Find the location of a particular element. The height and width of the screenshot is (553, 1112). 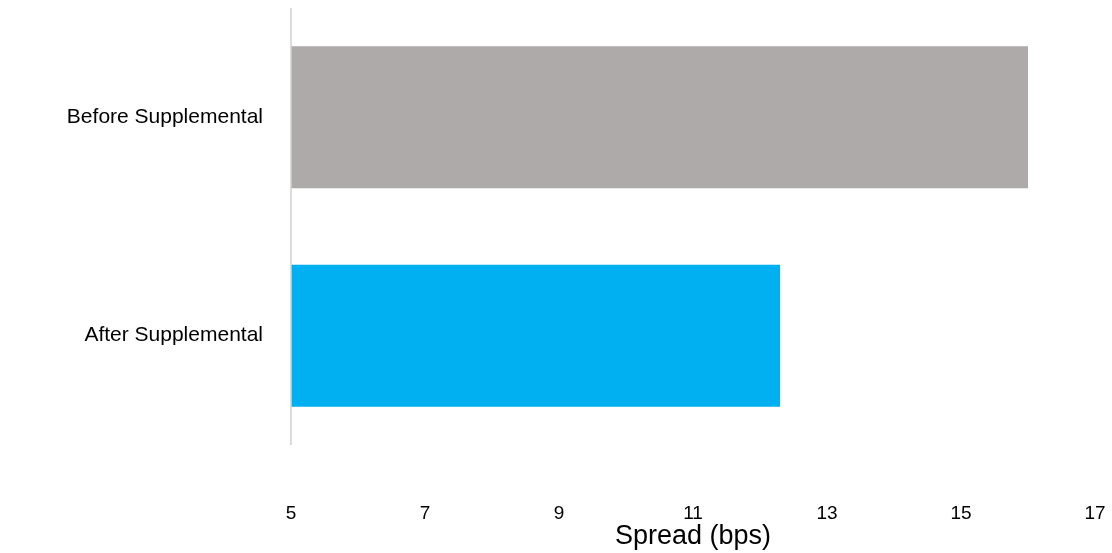

x-tick-label: 11 is located at coordinates (693, 512).